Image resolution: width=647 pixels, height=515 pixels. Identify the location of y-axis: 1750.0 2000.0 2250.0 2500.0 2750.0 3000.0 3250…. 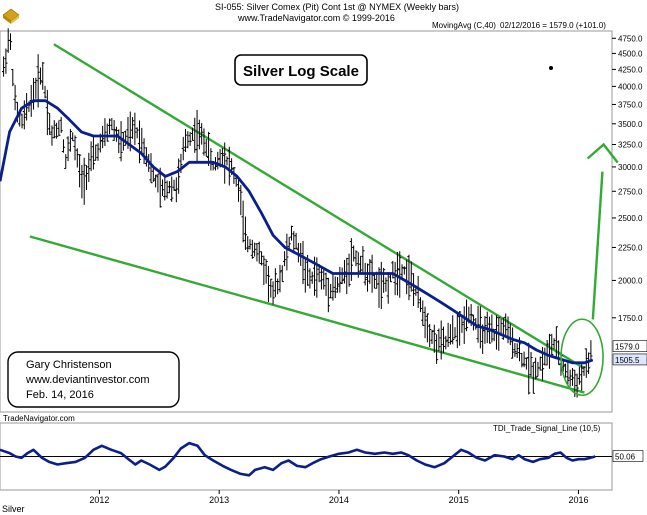
(627, 178).